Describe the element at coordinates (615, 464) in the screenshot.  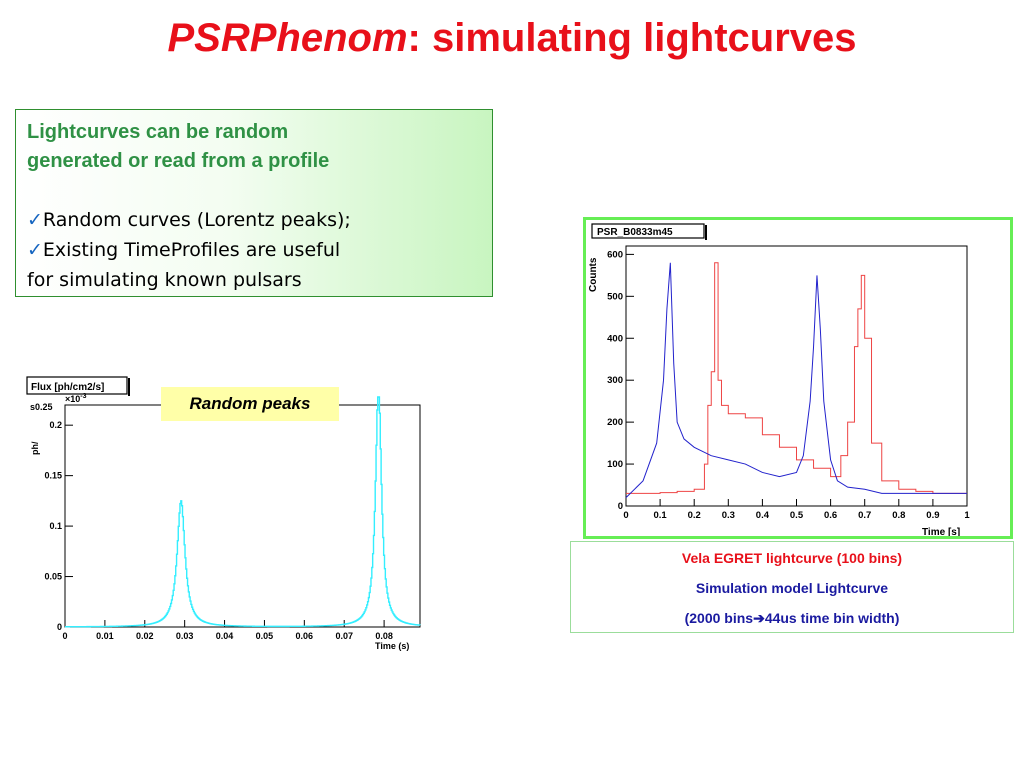
I see `y-tick-label: 100` at that location.